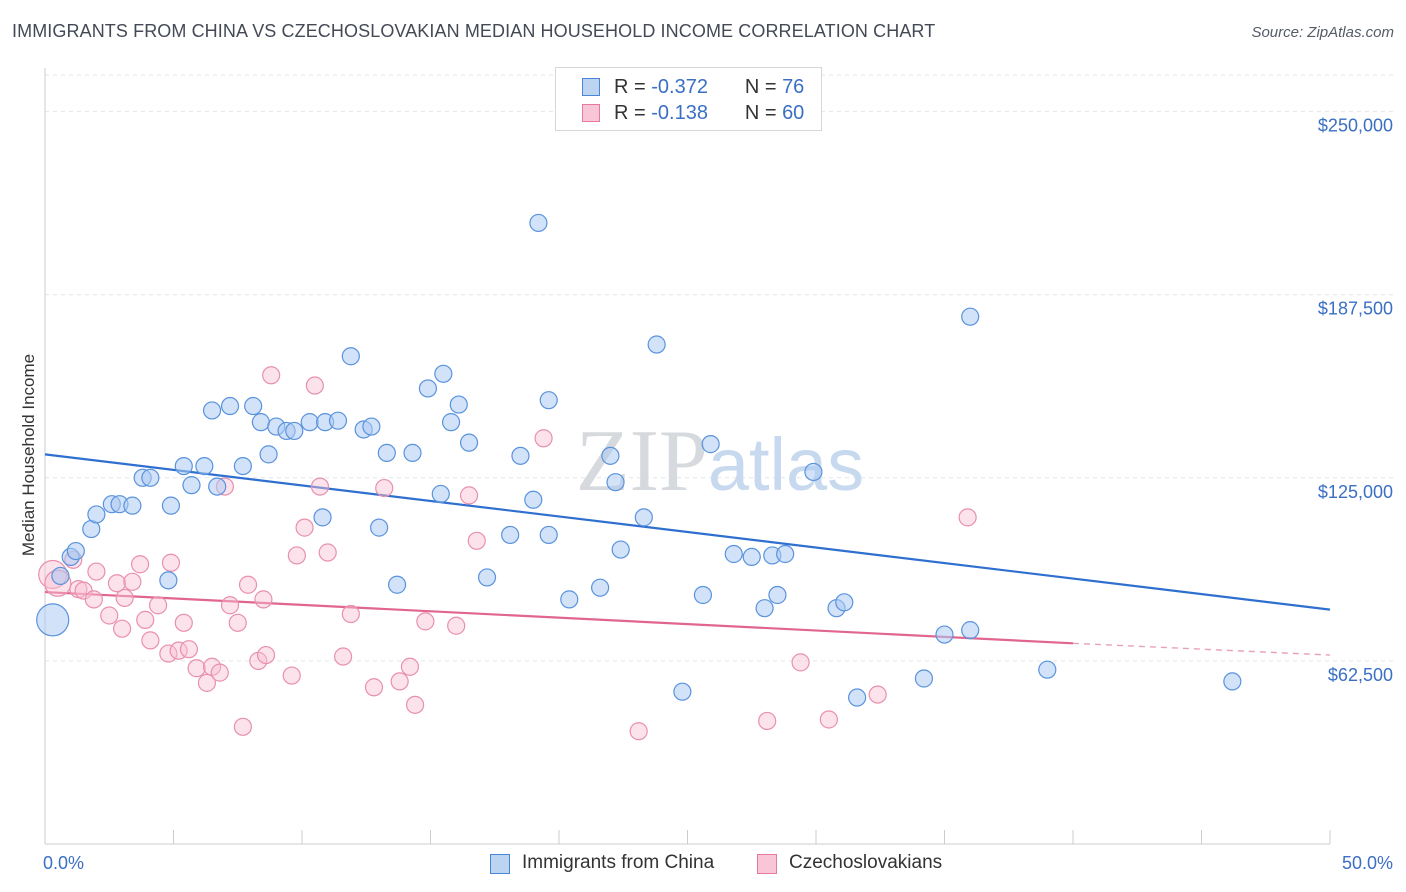  I want to click on legend-r-value-china: -0.372, so click(679, 87).